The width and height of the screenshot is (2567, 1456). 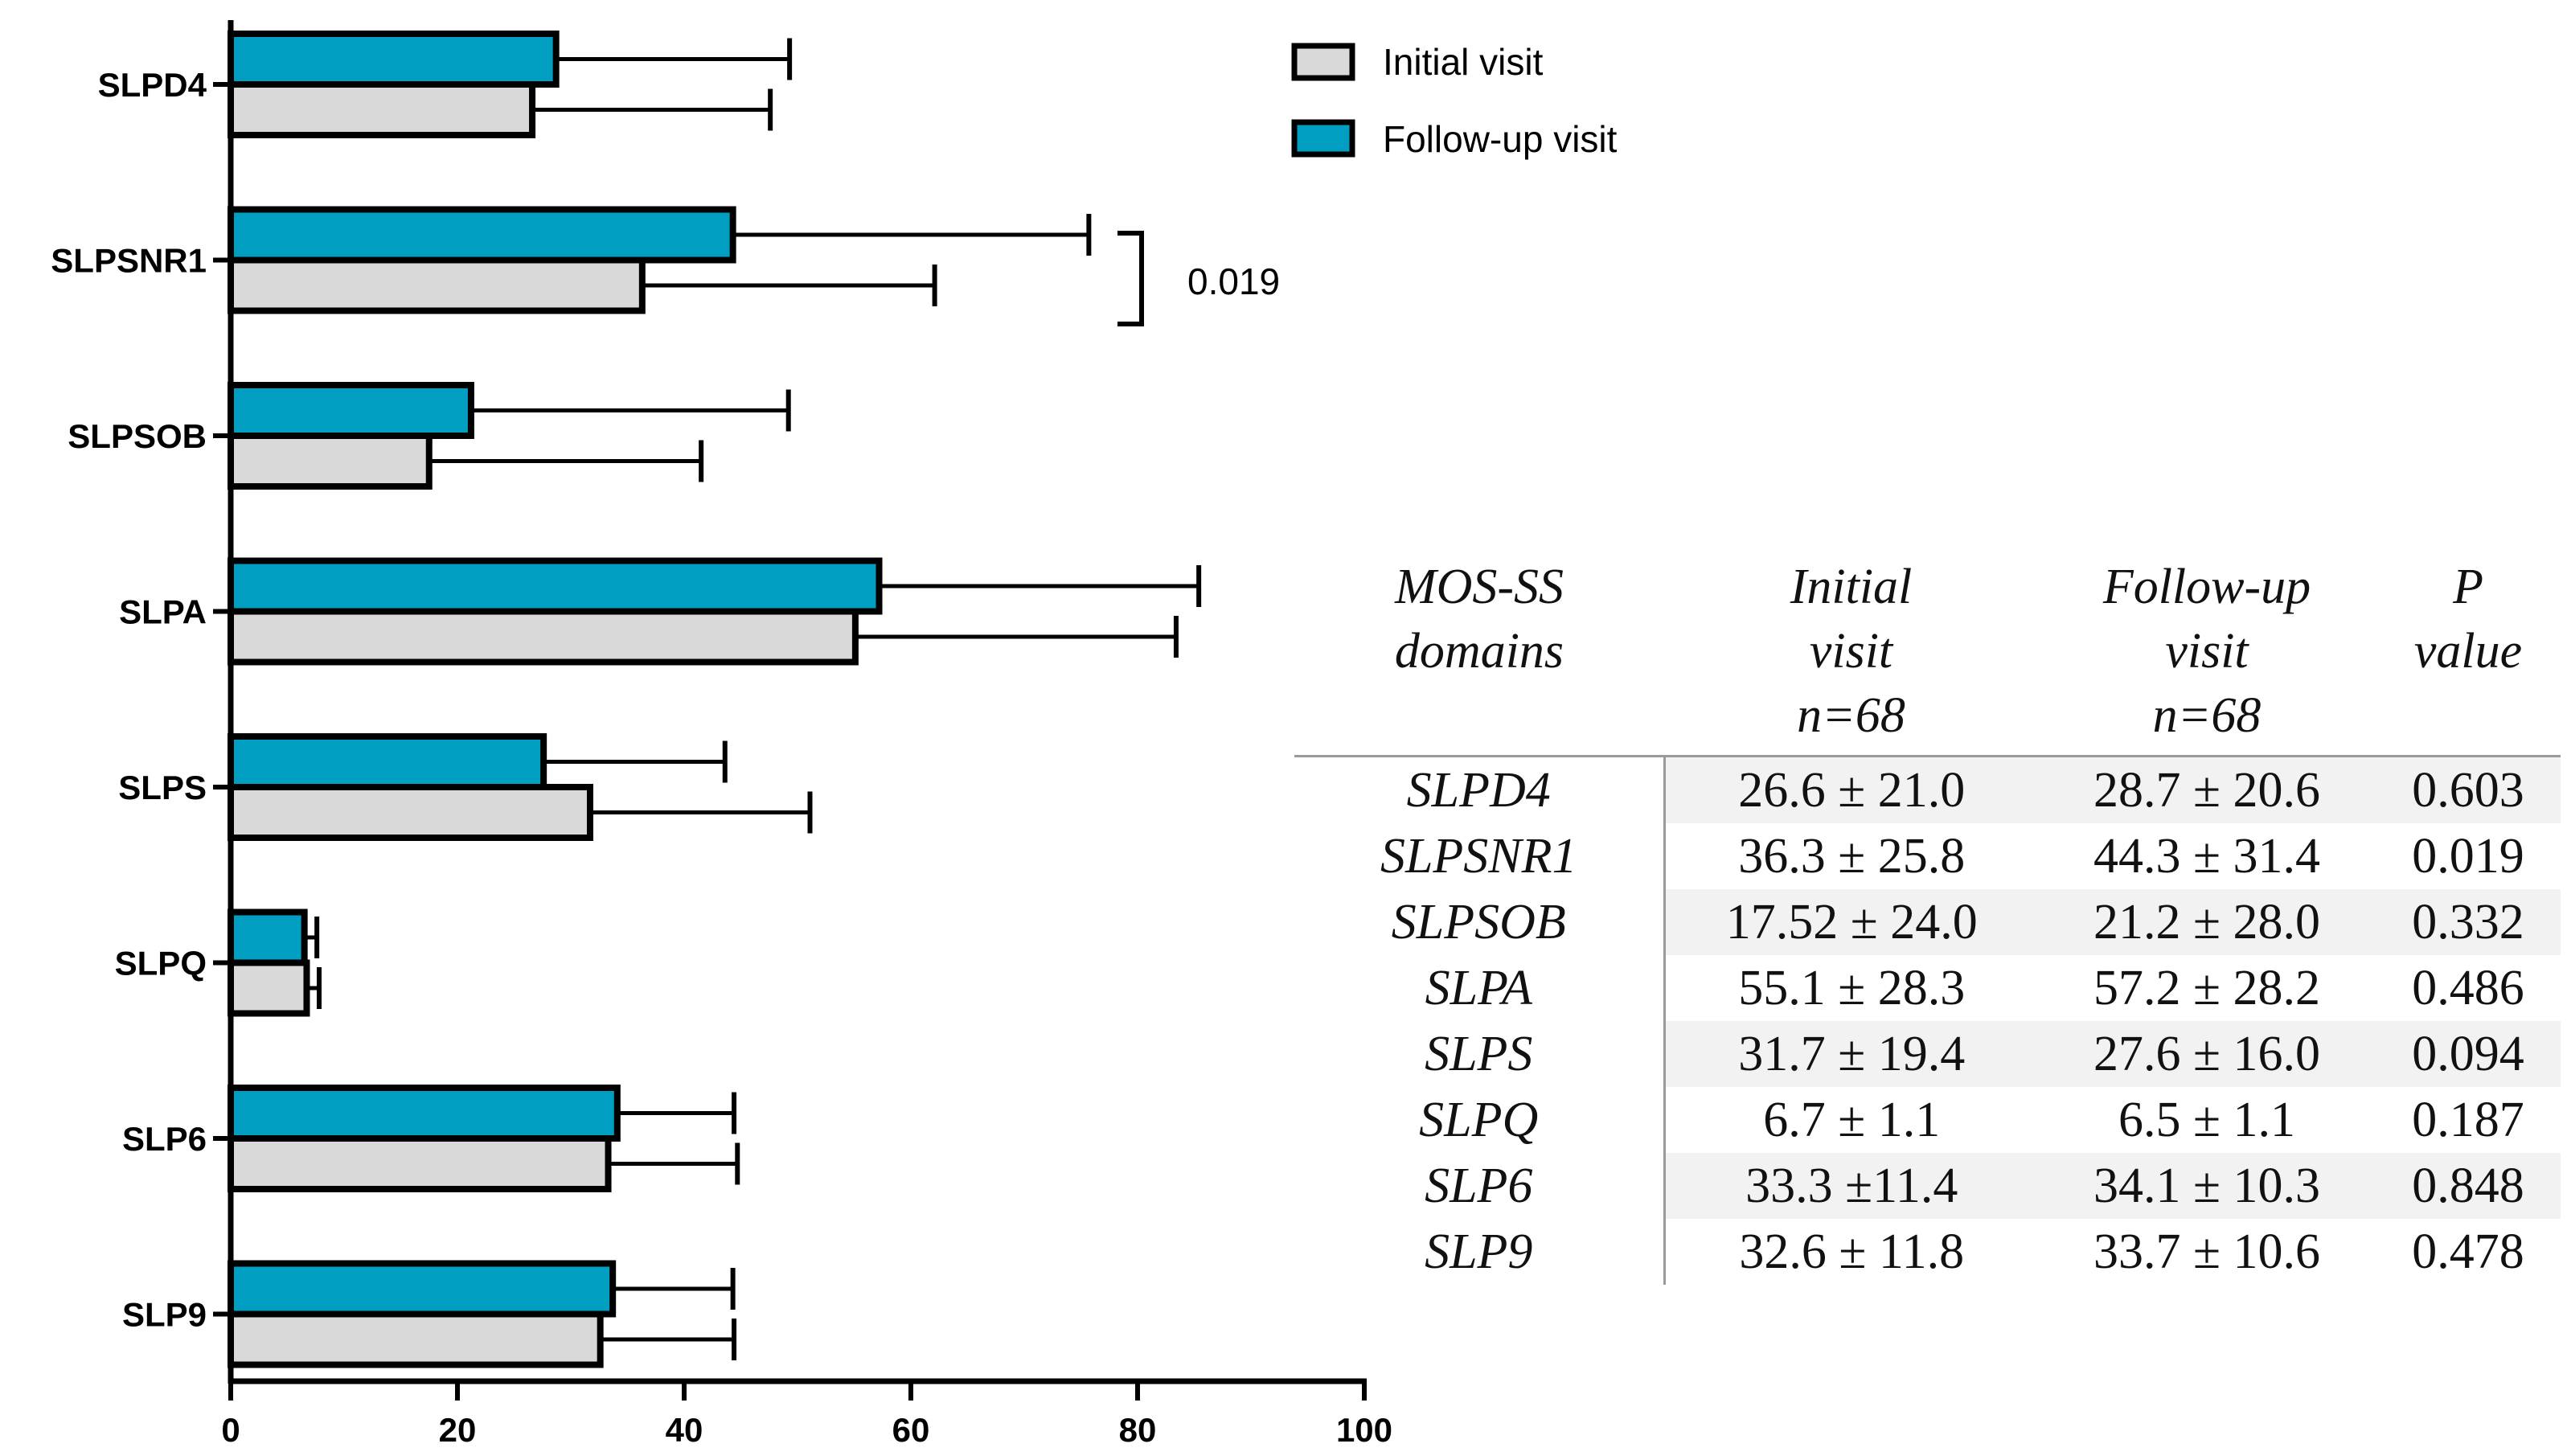 I want to click on table-row: SLPA 55.1 ± 28.3 57.2 ± 28.2 0.486, so click(x=1927, y=987).